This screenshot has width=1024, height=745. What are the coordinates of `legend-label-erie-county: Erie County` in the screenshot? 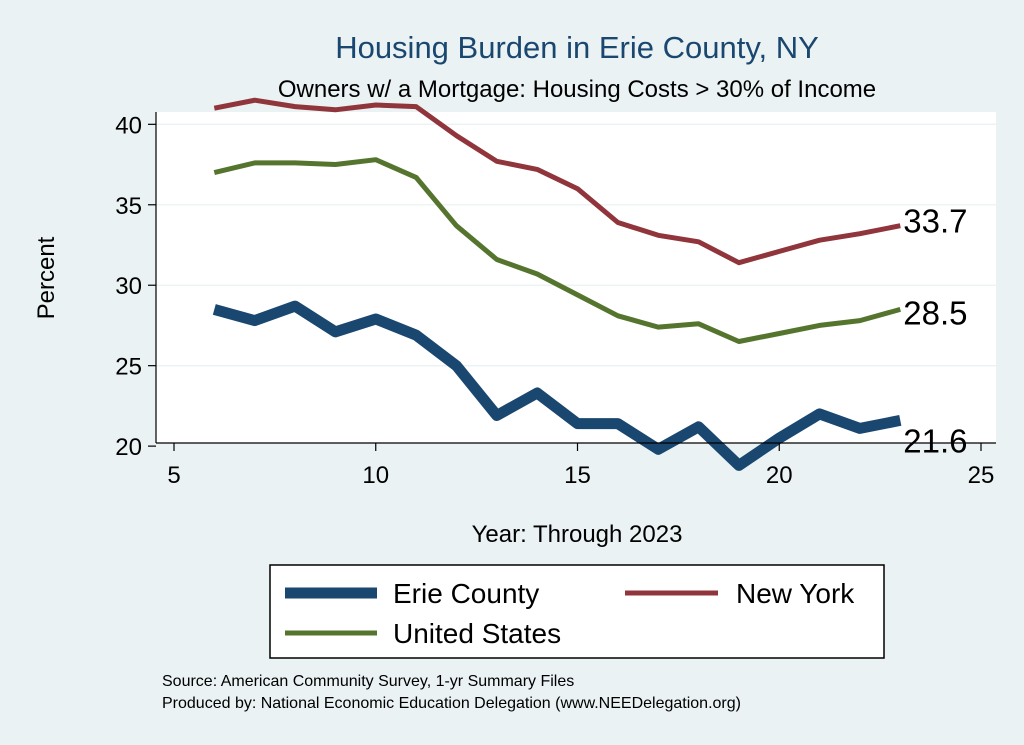 It's located at (466, 593).